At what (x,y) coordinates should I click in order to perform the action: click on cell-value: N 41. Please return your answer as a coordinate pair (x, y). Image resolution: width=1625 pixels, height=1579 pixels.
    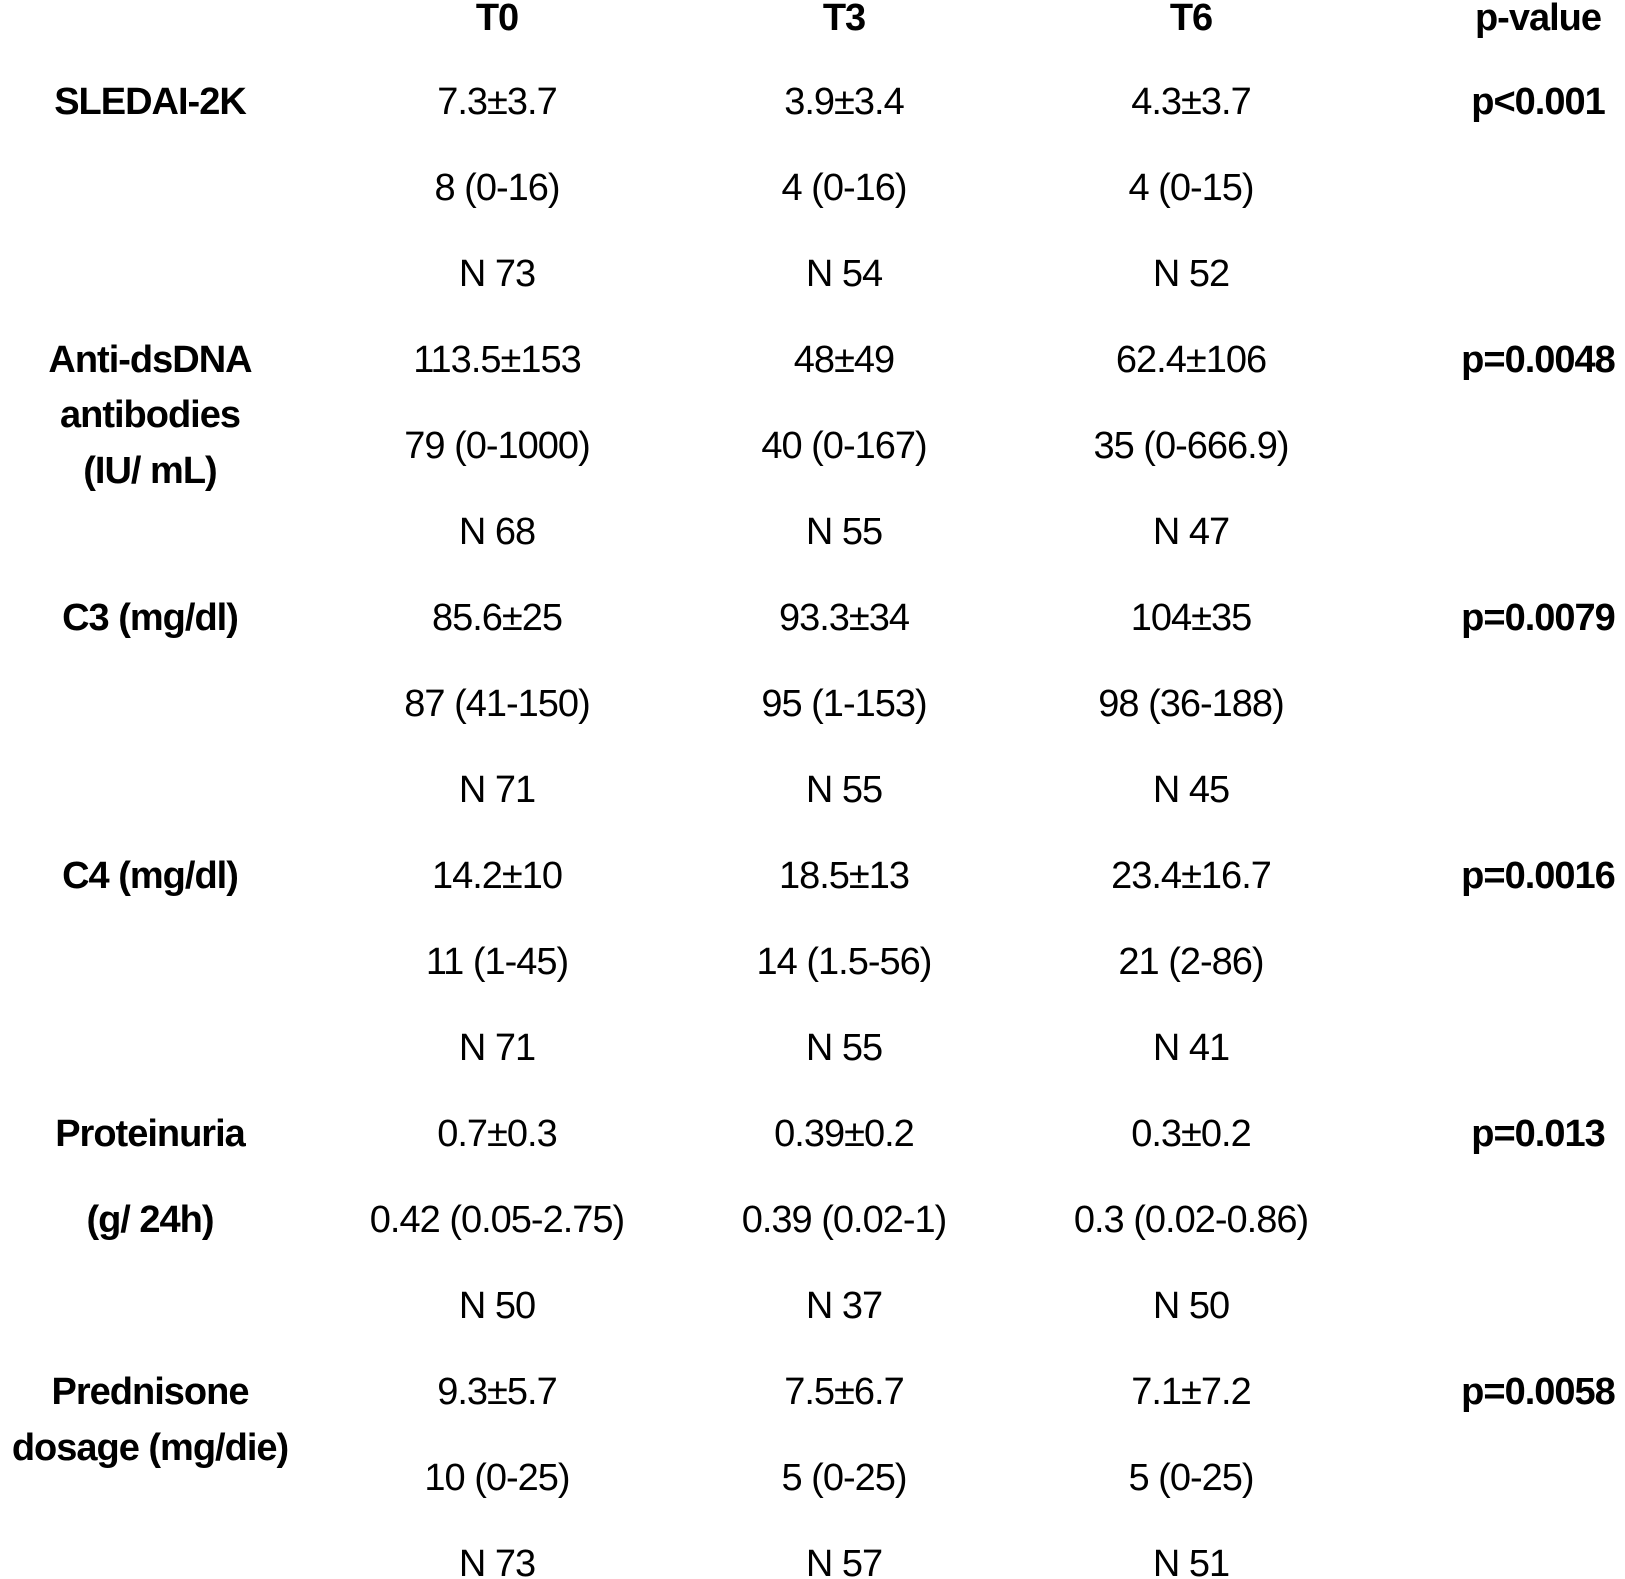
    Looking at the image, I should click on (1191, 1048).